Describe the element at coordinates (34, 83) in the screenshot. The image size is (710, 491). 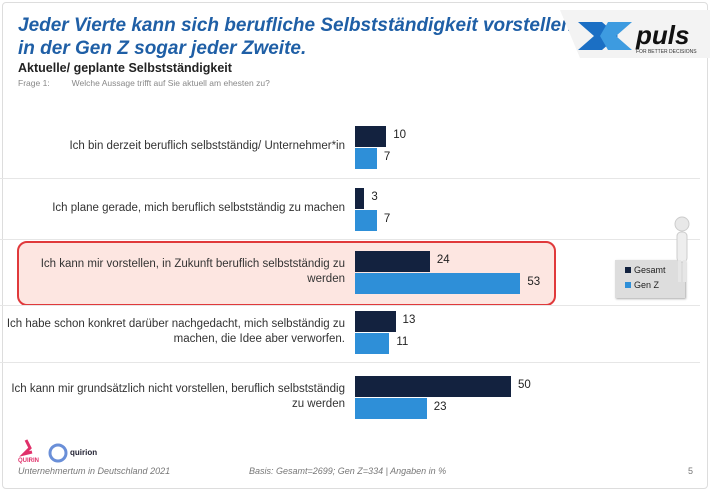
I see `question-label: Frage 1:` at that location.